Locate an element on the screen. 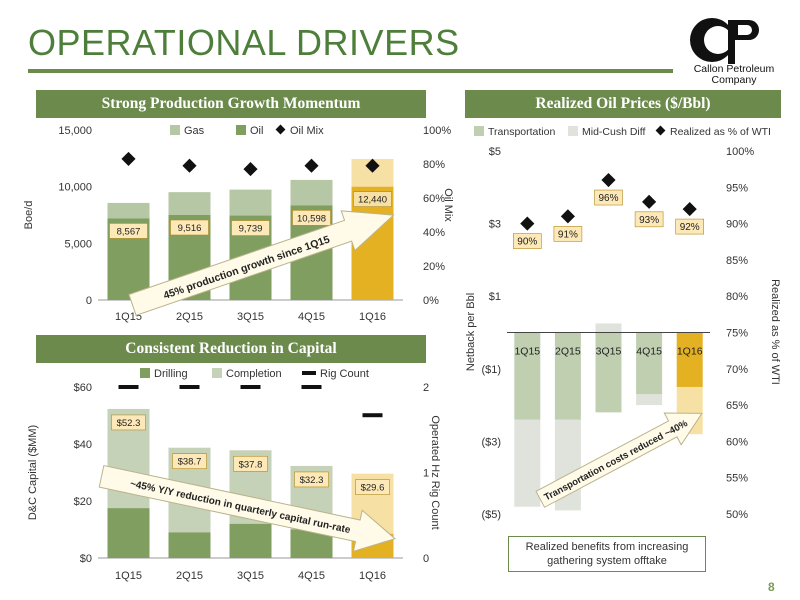  capital-data-label: $38.7 is located at coordinates (190, 462).